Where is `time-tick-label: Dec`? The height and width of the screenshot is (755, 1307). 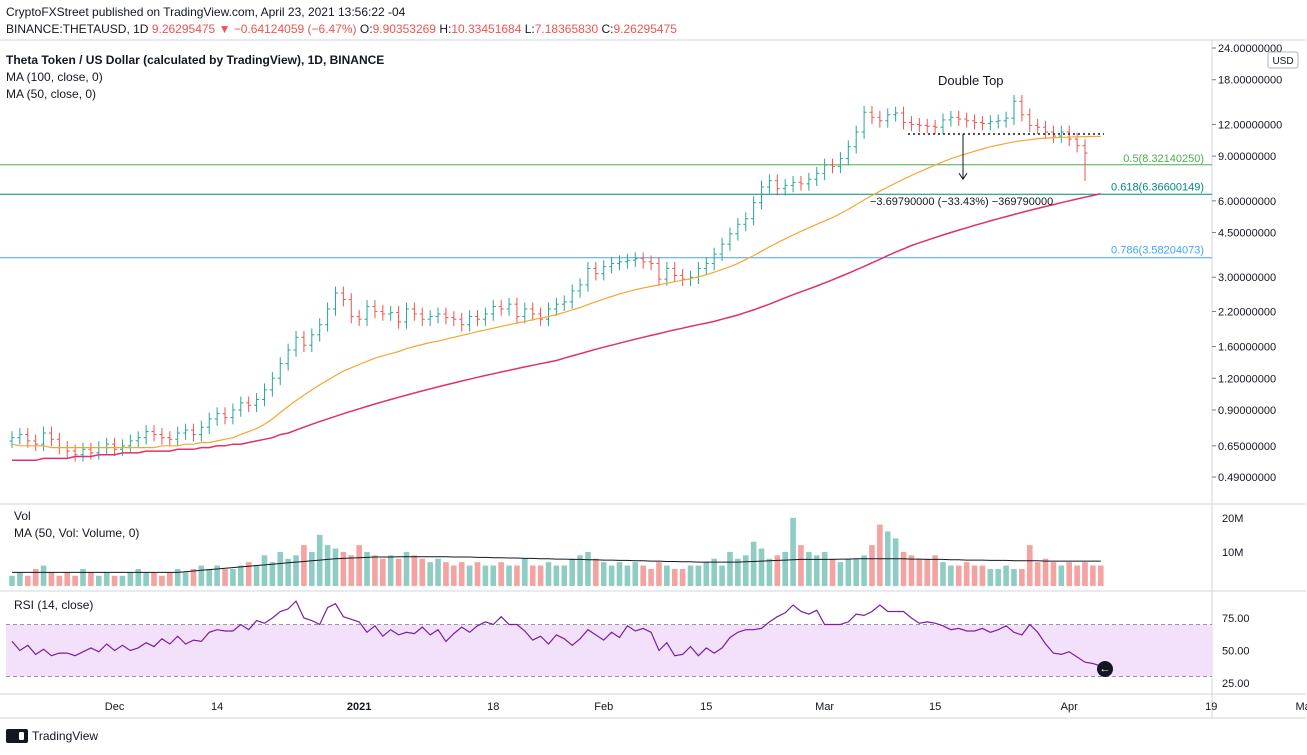
time-tick-label: Dec is located at coordinates (115, 707).